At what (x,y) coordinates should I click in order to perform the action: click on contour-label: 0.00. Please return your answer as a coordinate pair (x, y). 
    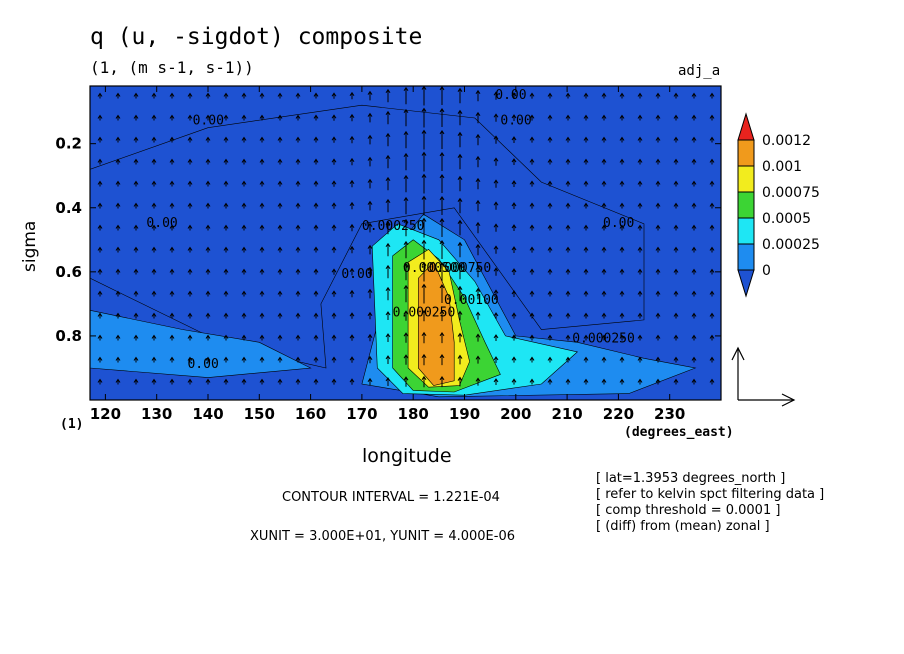
    Looking at the image, I should click on (618, 223).